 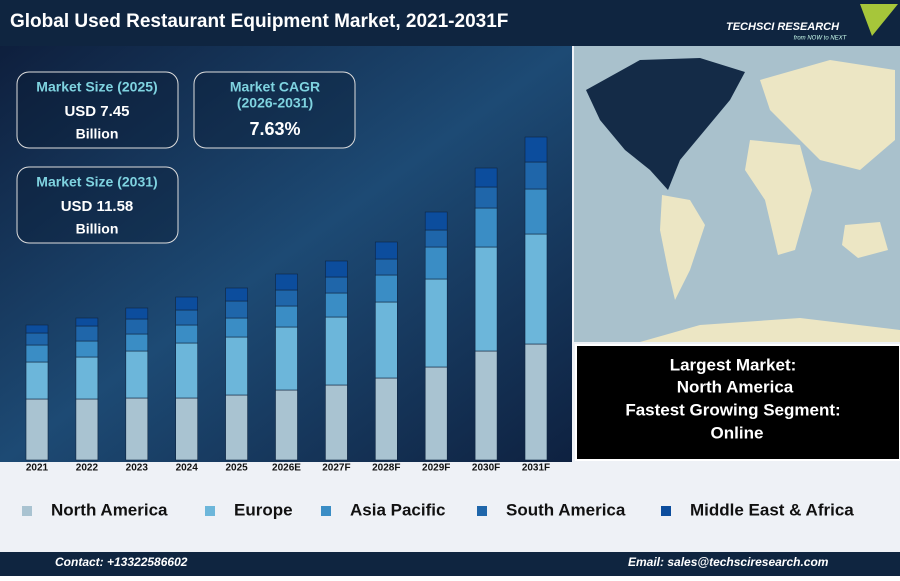 I want to click on email: Email: sales@techsciresearch.com, so click(x=728, y=562).